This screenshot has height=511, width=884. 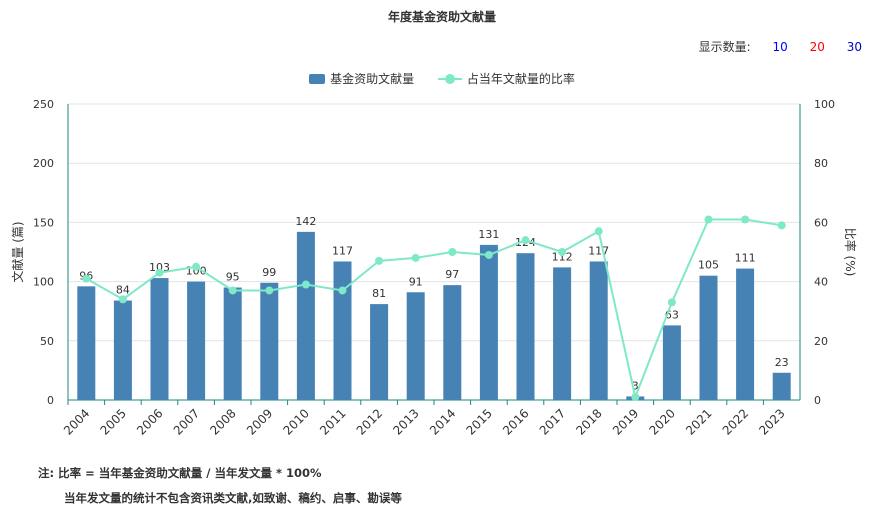 What do you see at coordinates (17, 251) in the screenshot?
I see `y-axis-left-title: 文献量 (篇)` at bounding box center [17, 251].